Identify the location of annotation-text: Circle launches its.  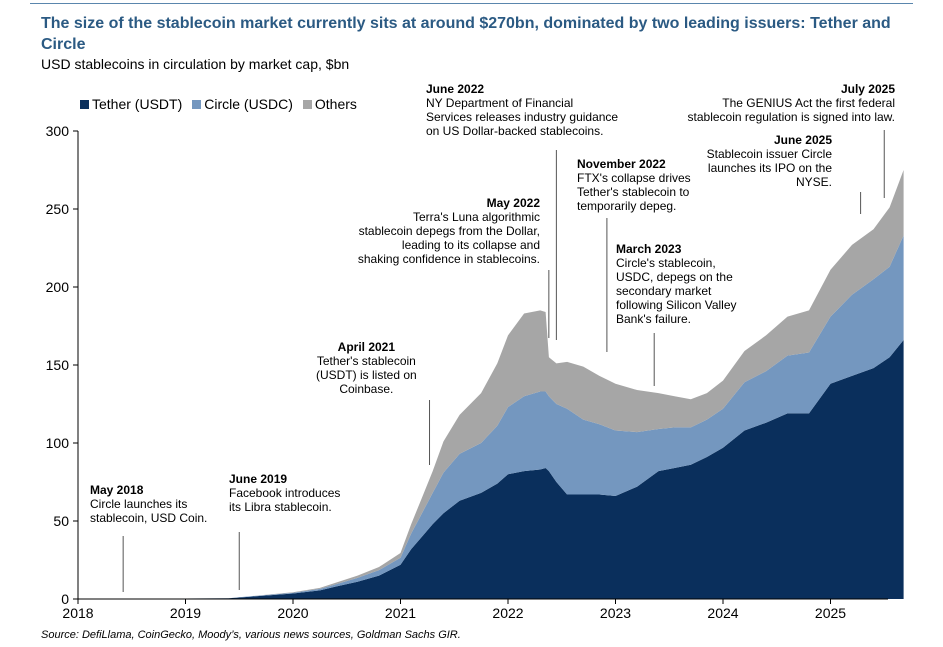
(139, 504).